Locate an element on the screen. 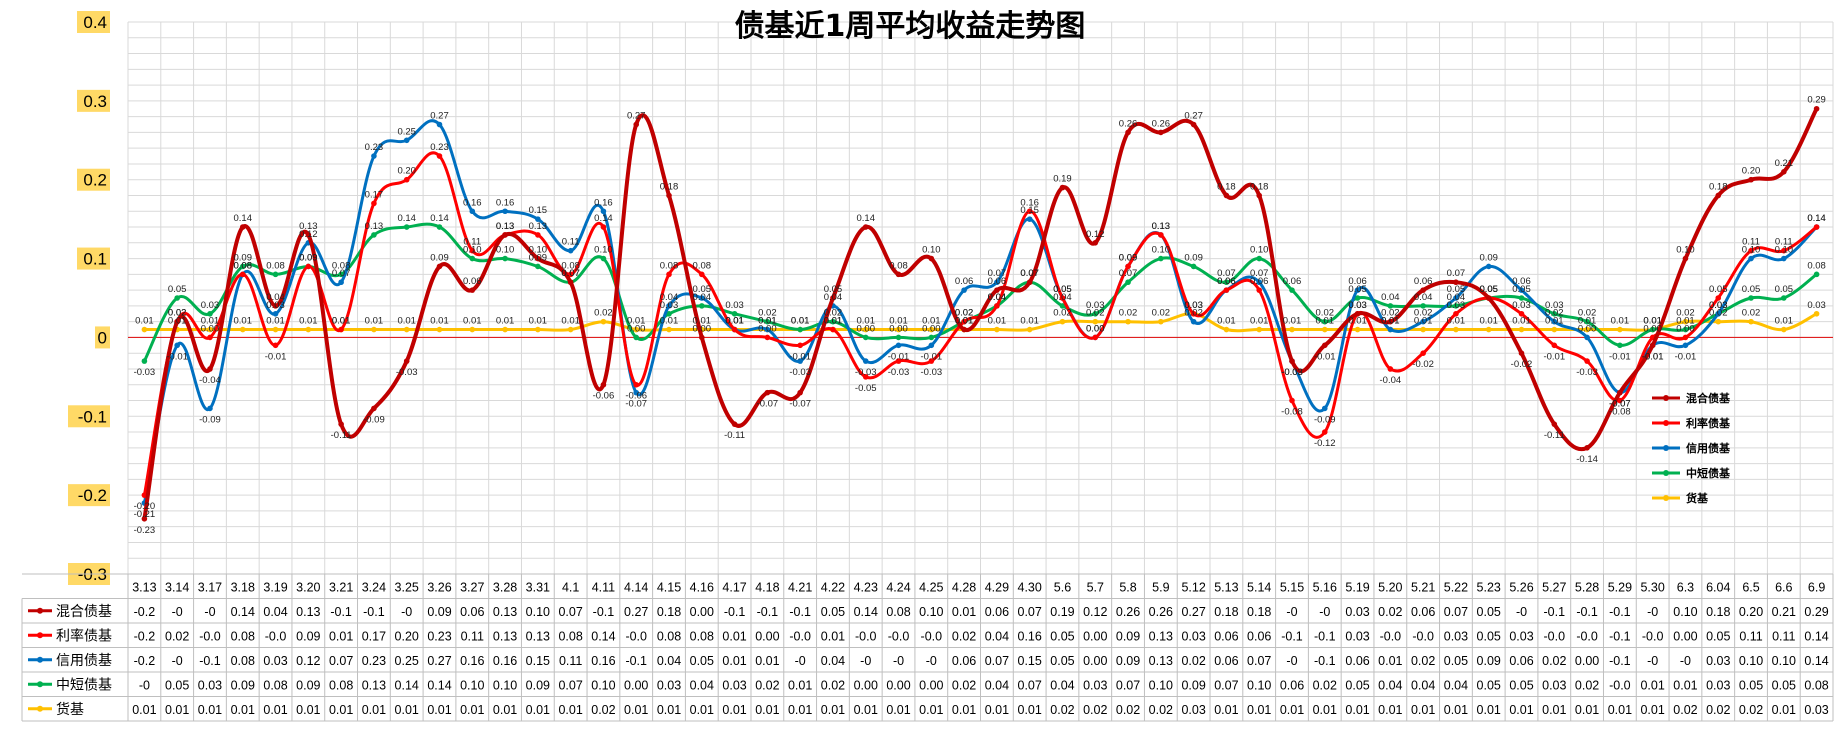 The width and height of the screenshot is (1844, 738). data-label: -0.08 is located at coordinates (1620, 412).